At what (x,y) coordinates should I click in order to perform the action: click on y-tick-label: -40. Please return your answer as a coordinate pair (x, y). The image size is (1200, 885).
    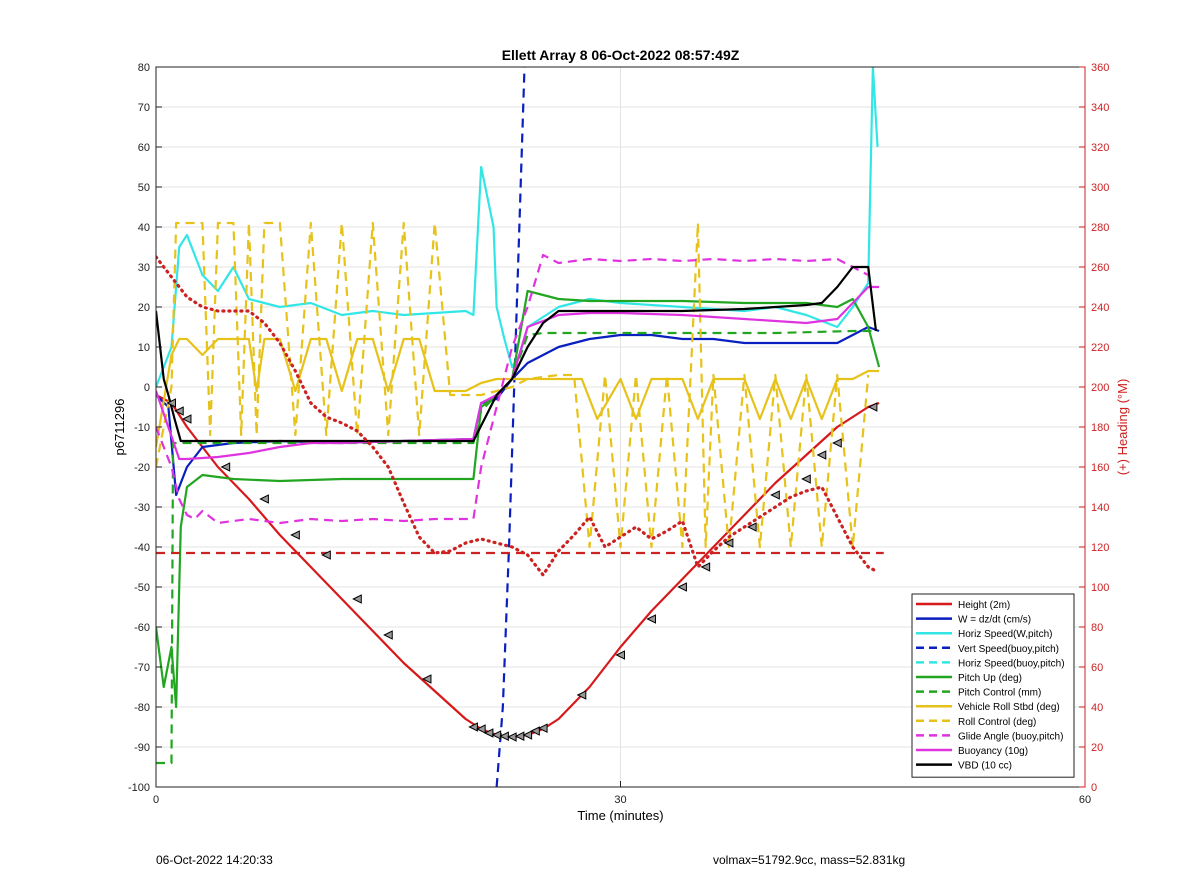
    Looking at the image, I should click on (142, 548).